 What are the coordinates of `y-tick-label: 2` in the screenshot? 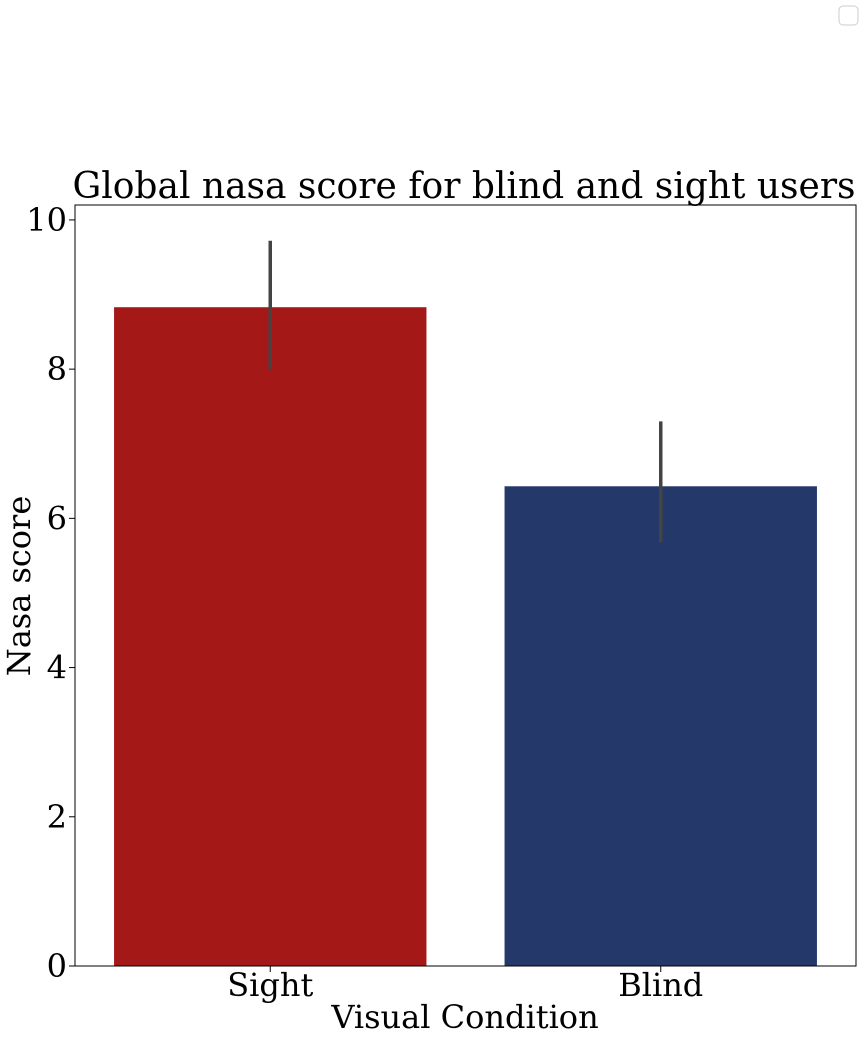 It's located at (57, 817).